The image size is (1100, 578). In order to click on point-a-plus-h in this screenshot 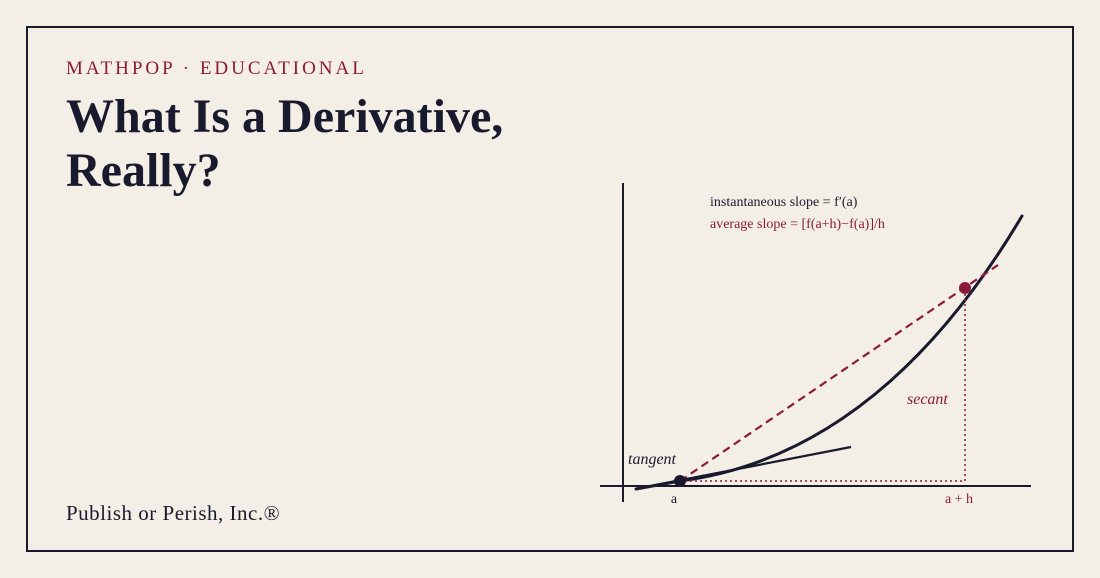, I will do `click(965, 288)`.